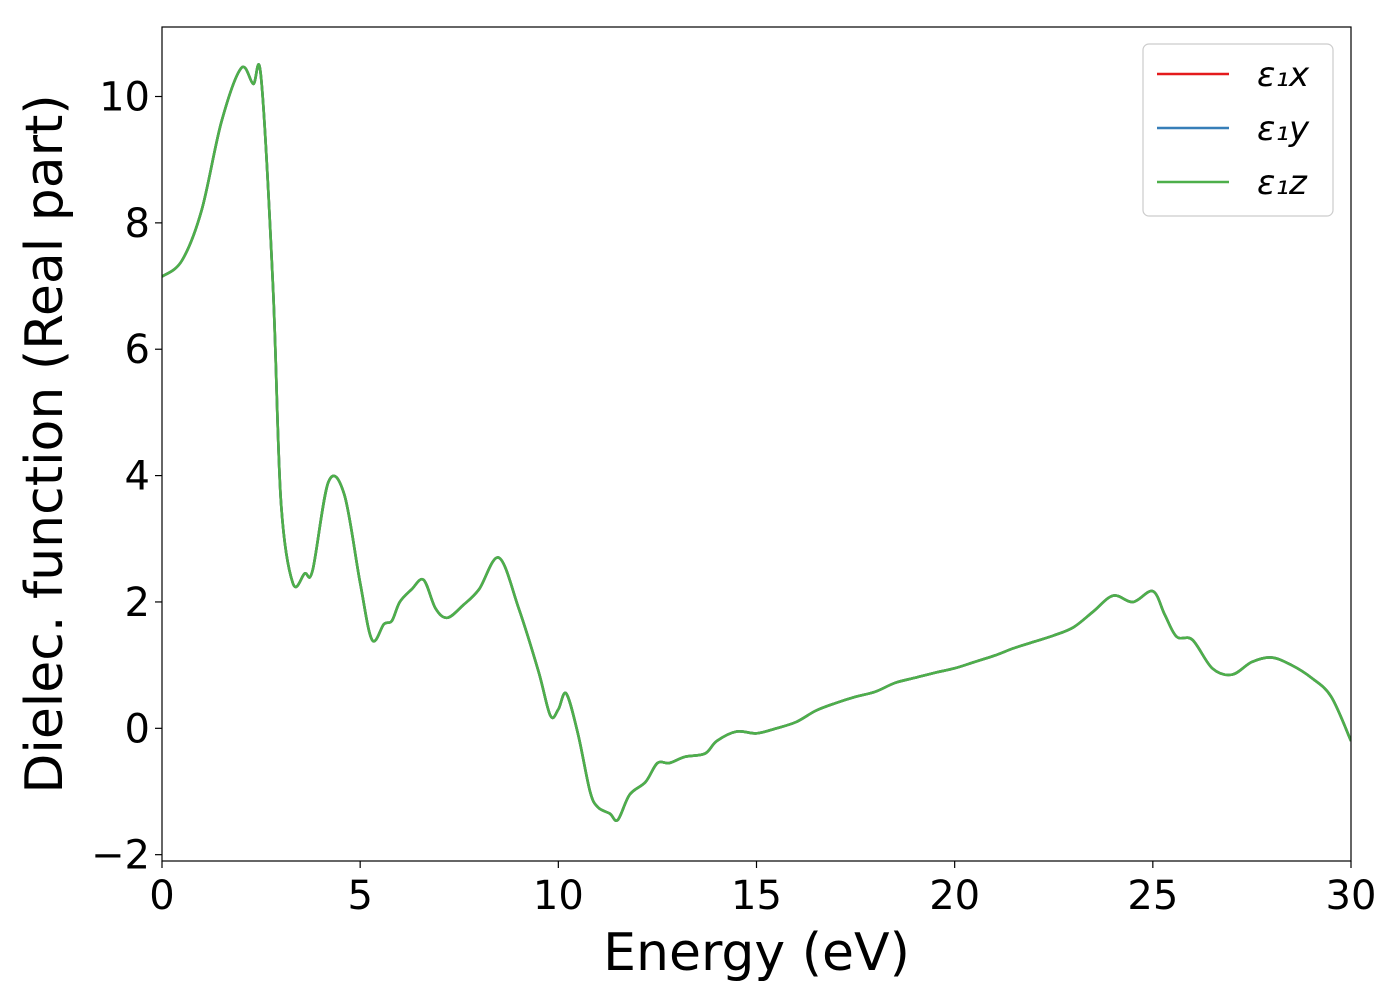  Describe the element at coordinates (1152, 896) in the screenshot. I see `x-tick-label: 25` at that location.